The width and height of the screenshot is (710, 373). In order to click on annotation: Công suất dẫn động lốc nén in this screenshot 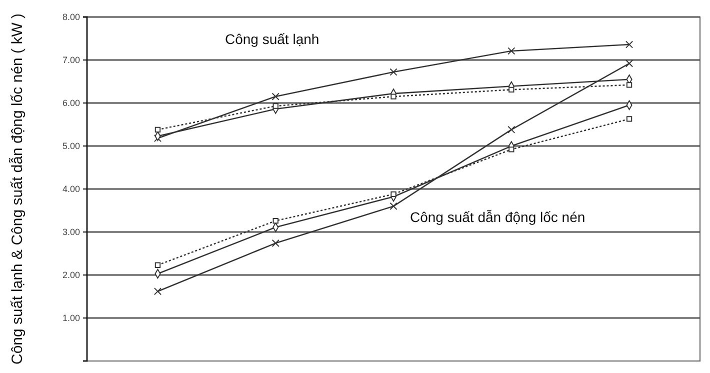, I will do `click(498, 217)`.